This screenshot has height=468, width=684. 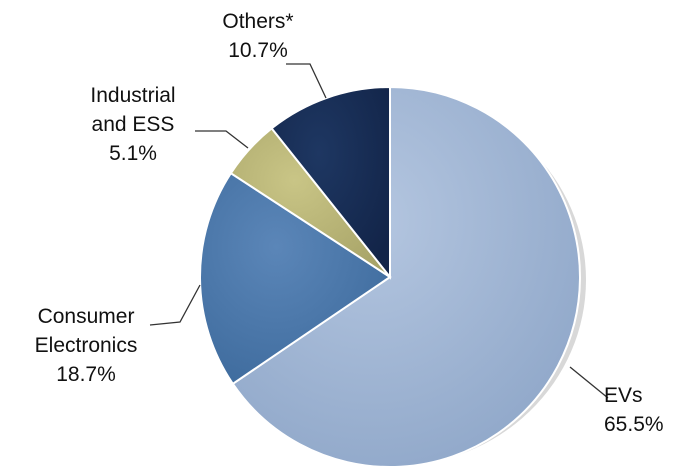 I want to click on label-percent: 5.1%, so click(x=133, y=153).